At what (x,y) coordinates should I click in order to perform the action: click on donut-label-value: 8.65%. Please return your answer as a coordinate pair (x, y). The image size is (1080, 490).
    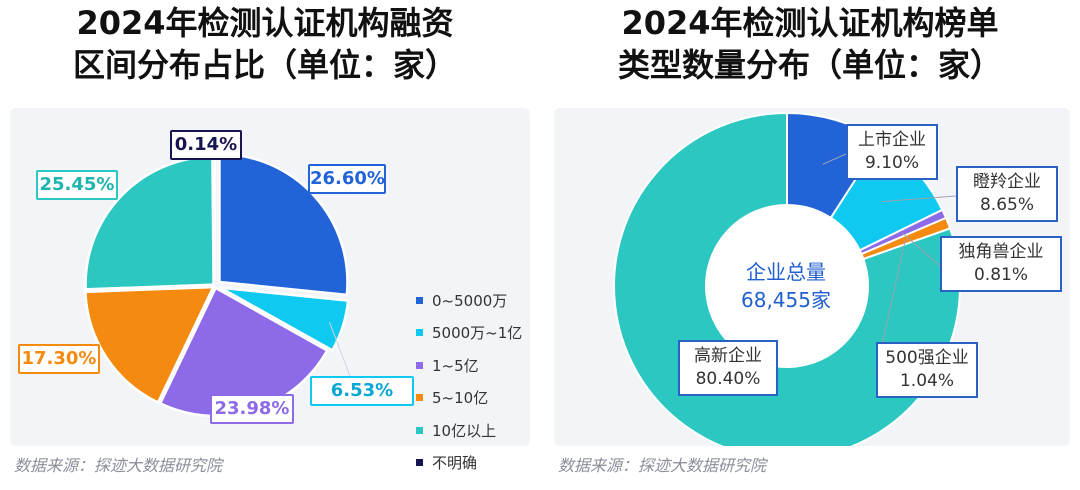
    Looking at the image, I should click on (1006, 205).